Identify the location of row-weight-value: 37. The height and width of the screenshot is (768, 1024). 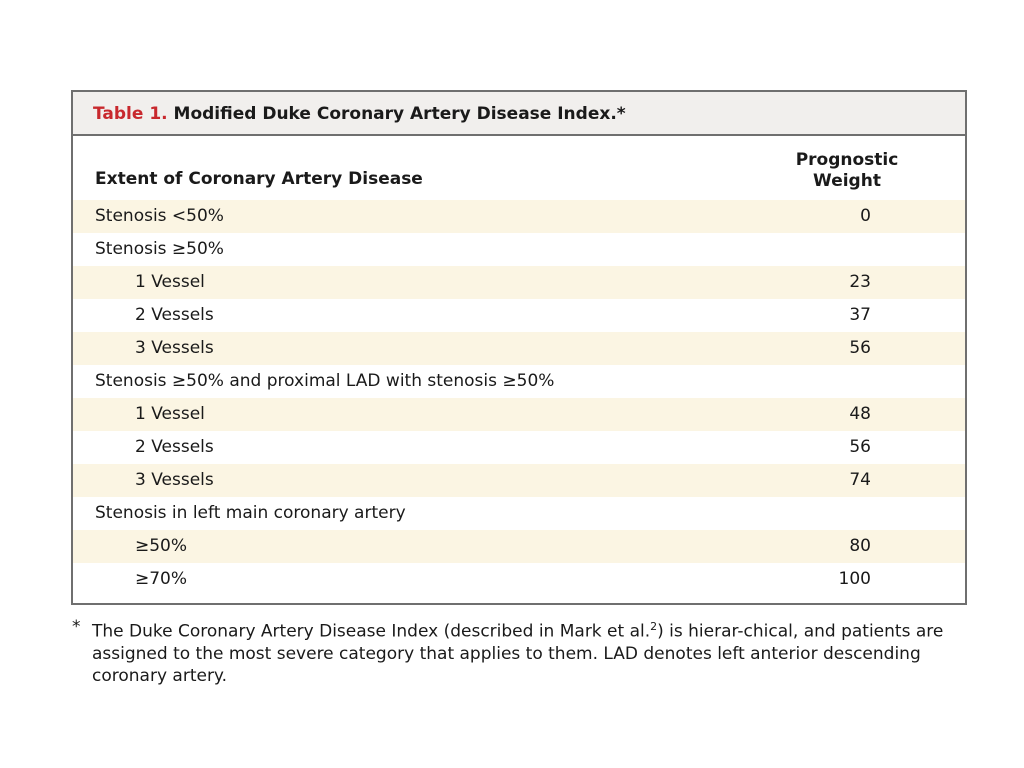
(860, 315).